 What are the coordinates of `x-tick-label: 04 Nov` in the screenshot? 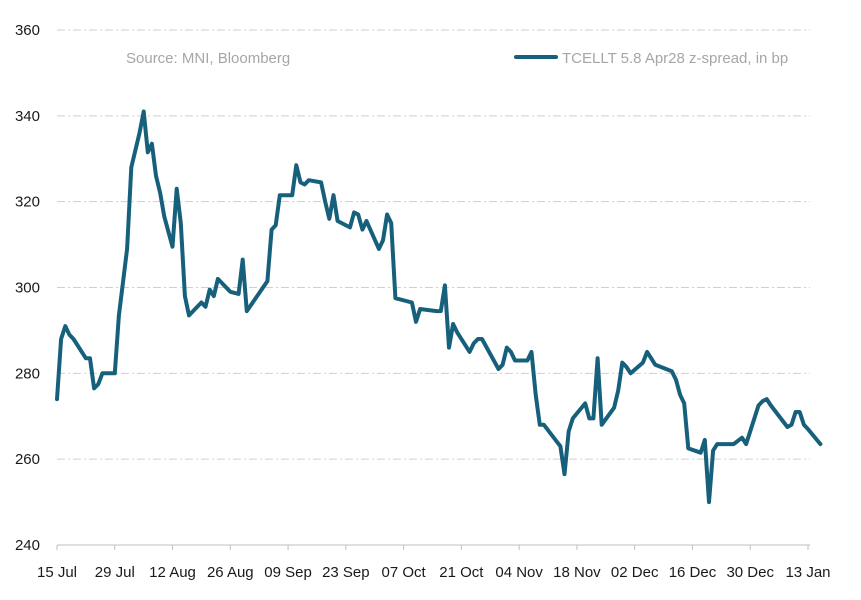 It's located at (519, 572).